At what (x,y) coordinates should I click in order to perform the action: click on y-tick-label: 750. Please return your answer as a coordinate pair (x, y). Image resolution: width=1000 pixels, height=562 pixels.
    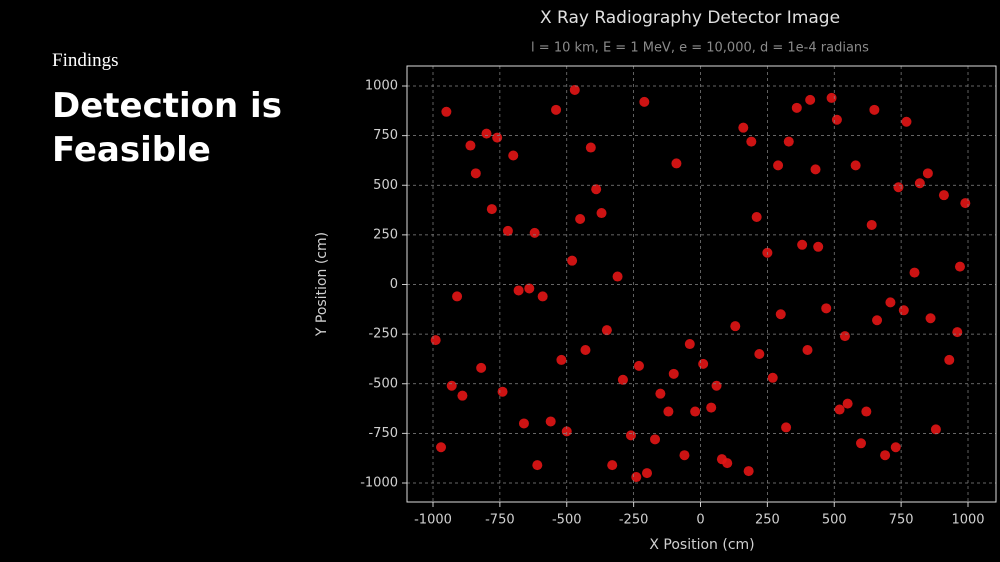
    Looking at the image, I should click on (385, 135).